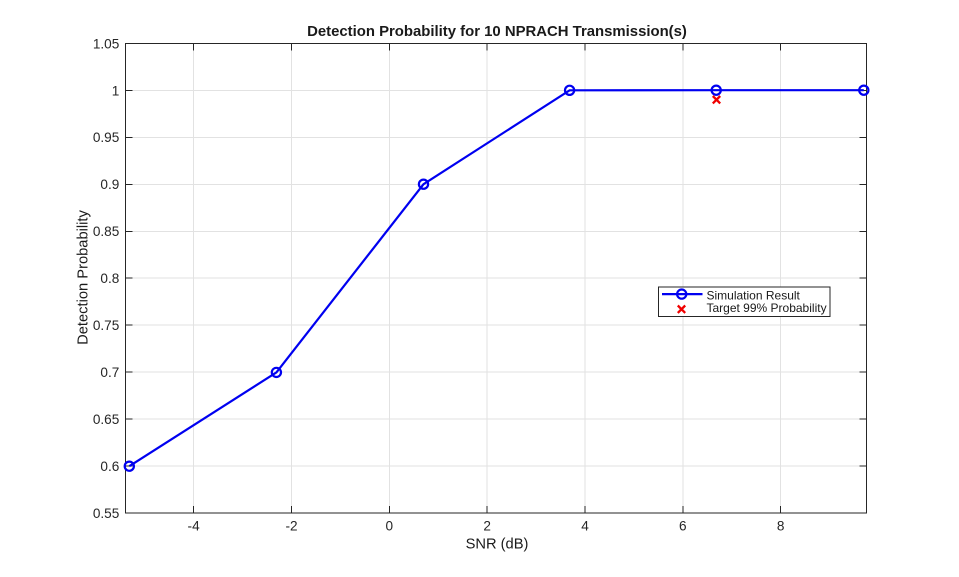 Image resolution: width=959 pixels, height=577 pixels. I want to click on svg-text: 0.7, so click(109, 372).